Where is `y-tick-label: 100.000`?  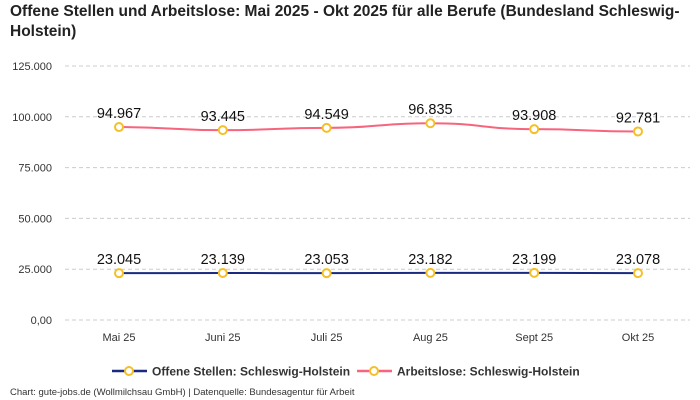 y-tick-label: 100.000 is located at coordinates (32, 118).